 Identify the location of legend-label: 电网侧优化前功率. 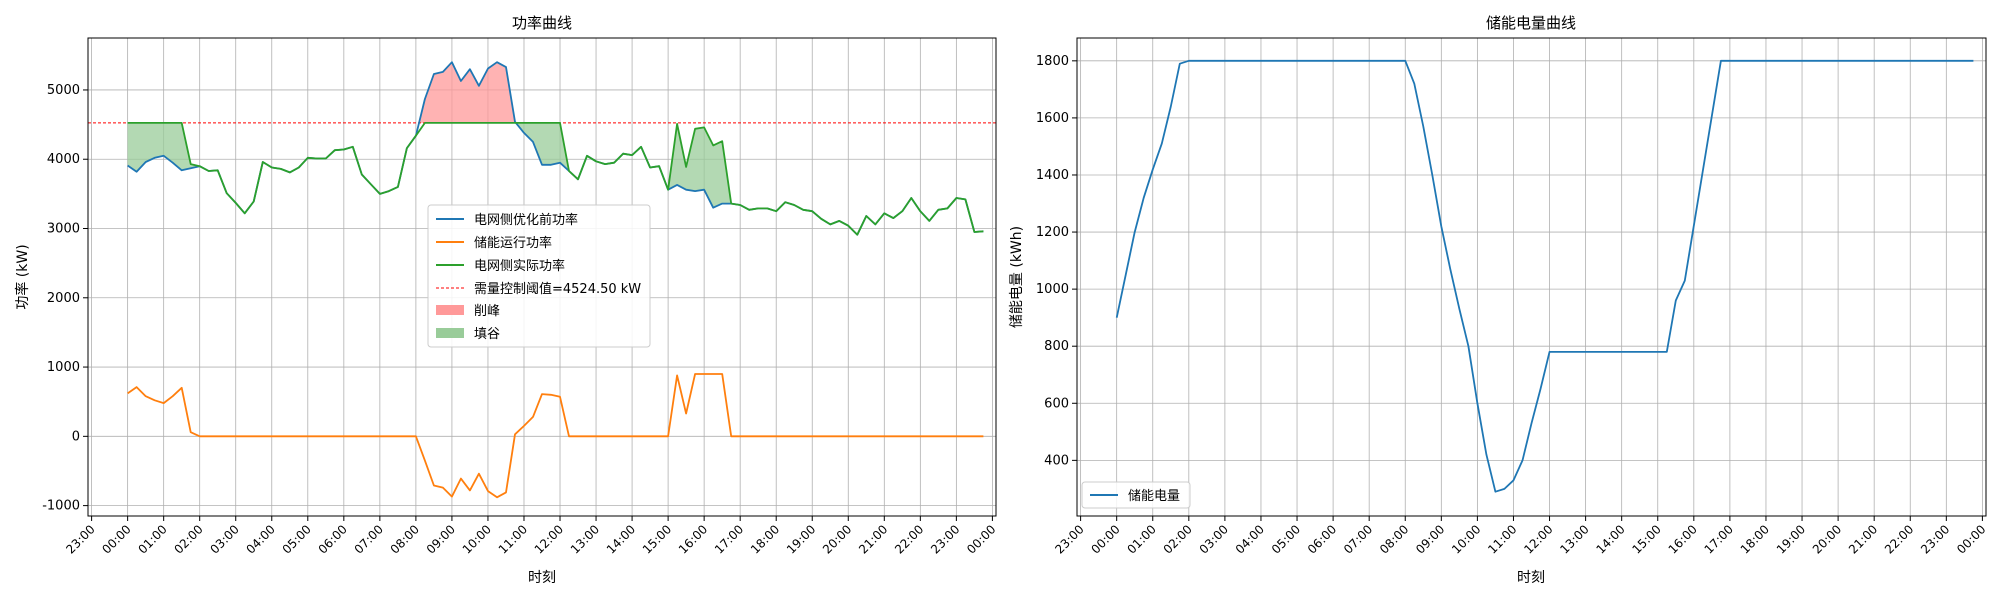
(526, 220).